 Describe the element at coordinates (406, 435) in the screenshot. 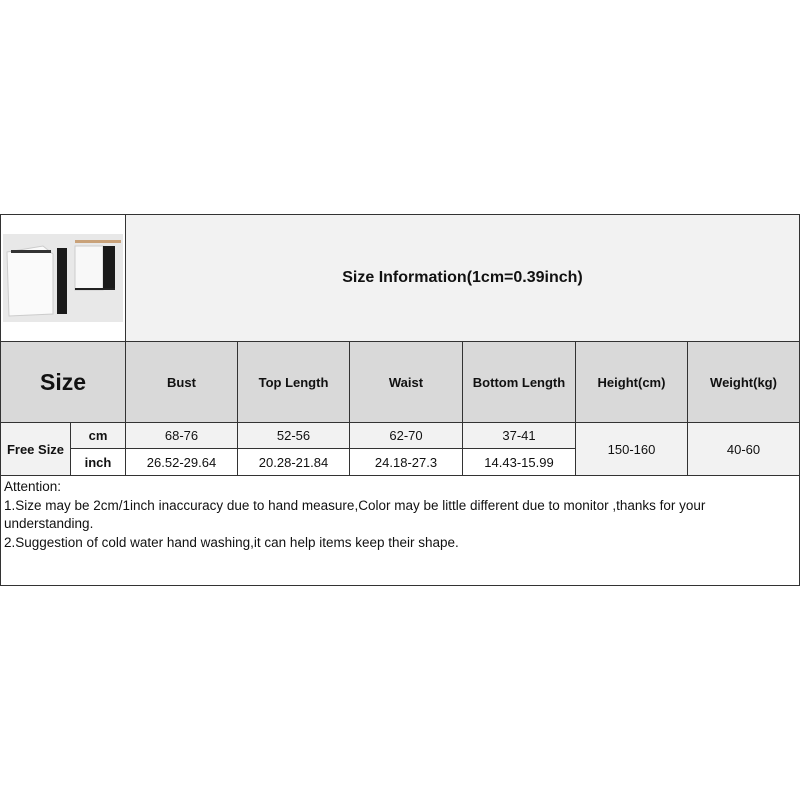

I see `waist-cm: 62-70` at that location.